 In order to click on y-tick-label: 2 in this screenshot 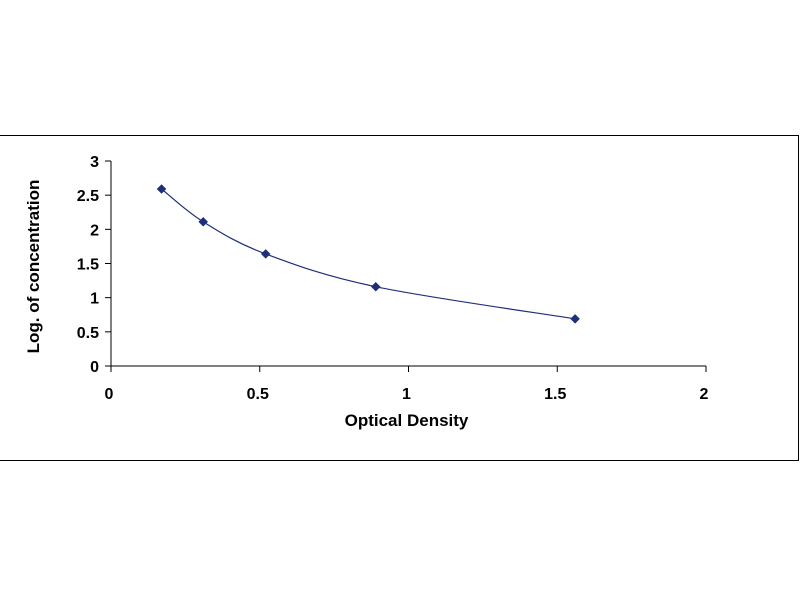, I will do `click(94, 230)`.